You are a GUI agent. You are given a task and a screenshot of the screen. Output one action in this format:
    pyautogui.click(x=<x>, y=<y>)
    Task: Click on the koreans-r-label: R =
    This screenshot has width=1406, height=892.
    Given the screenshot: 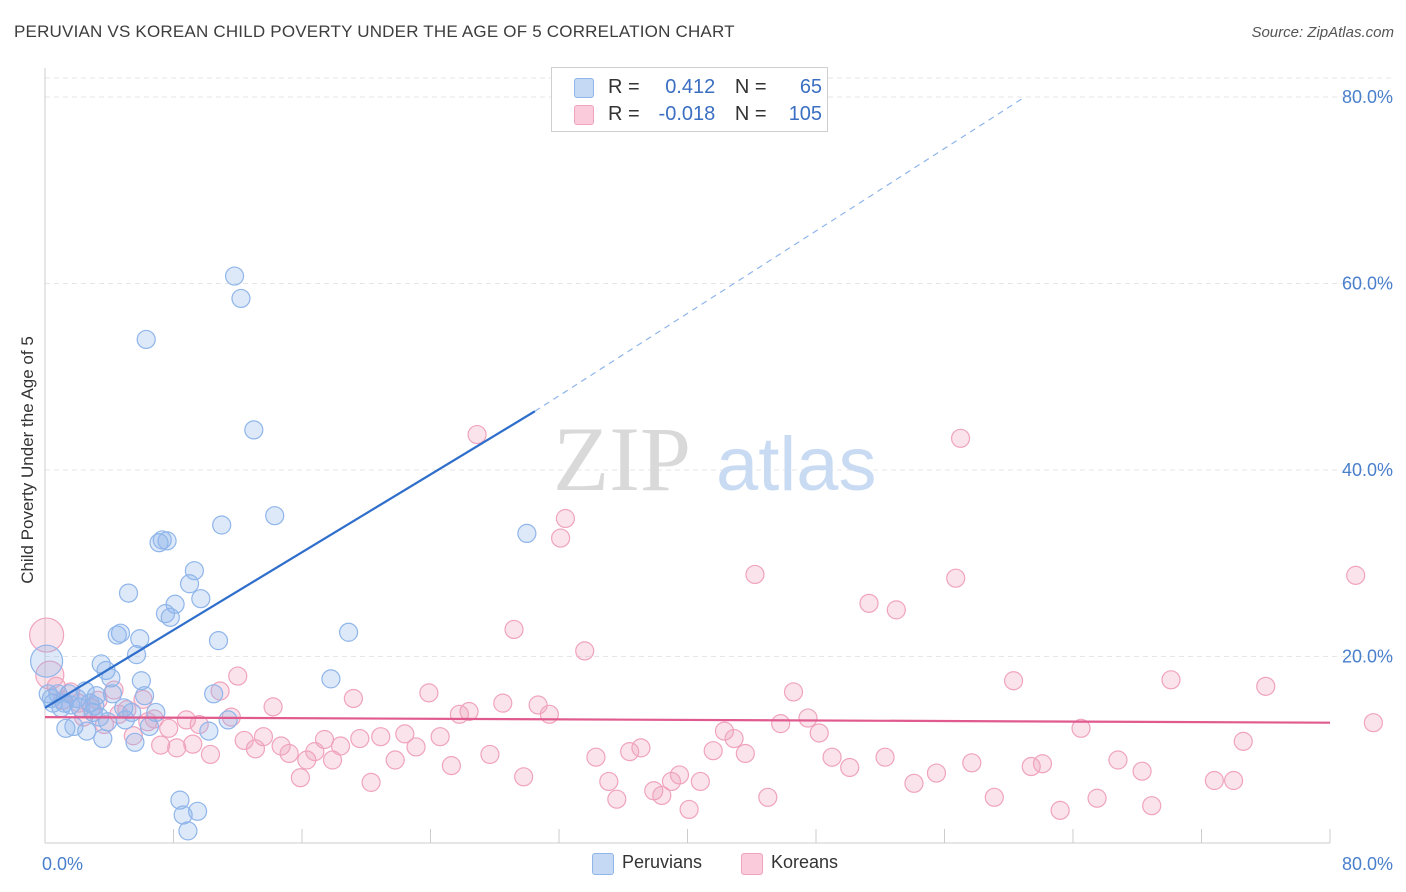 What is the action you would take?
    pyautogui.click(x=624, y=114)
    